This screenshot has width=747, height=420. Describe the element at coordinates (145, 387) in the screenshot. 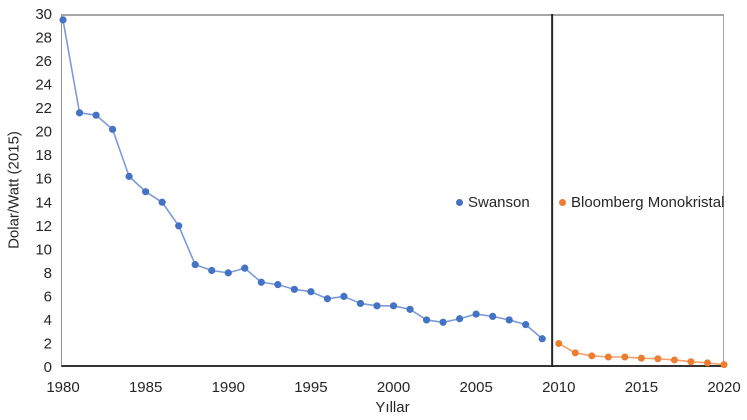

I see `x-tick-label: 1985` at that location.